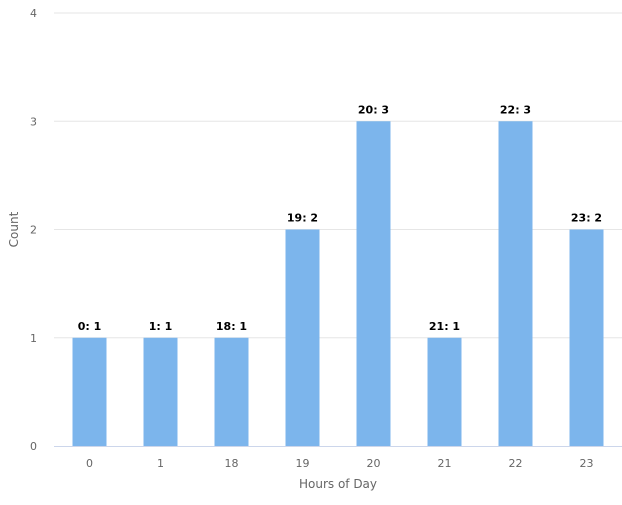 This screenshot has width=622, height=505. I want to click on data-label: 22: 3, so click(515, 109).